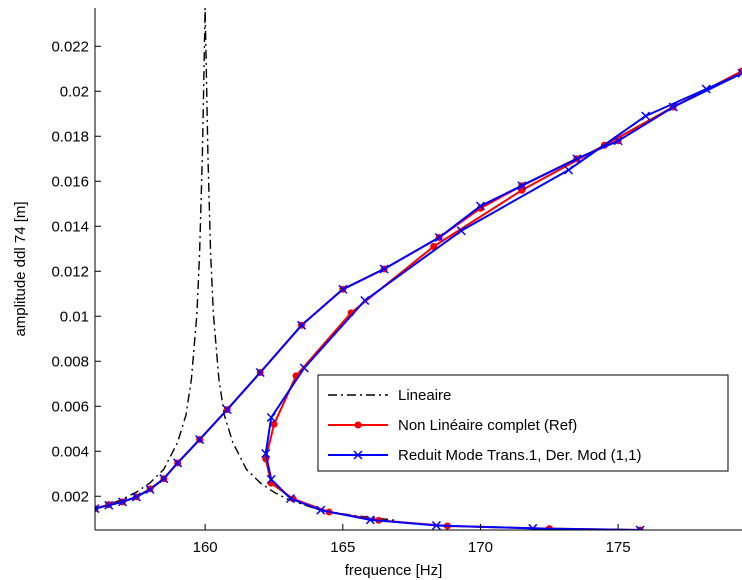 The height and width of the screenshot is (580, 742). What do you see at coordinates (519, 455) in the screenshot?
I see `legend-label-3: Reduit Mode Trans.1, Der. Mod (1,1)` at bounding box center [519, 455].